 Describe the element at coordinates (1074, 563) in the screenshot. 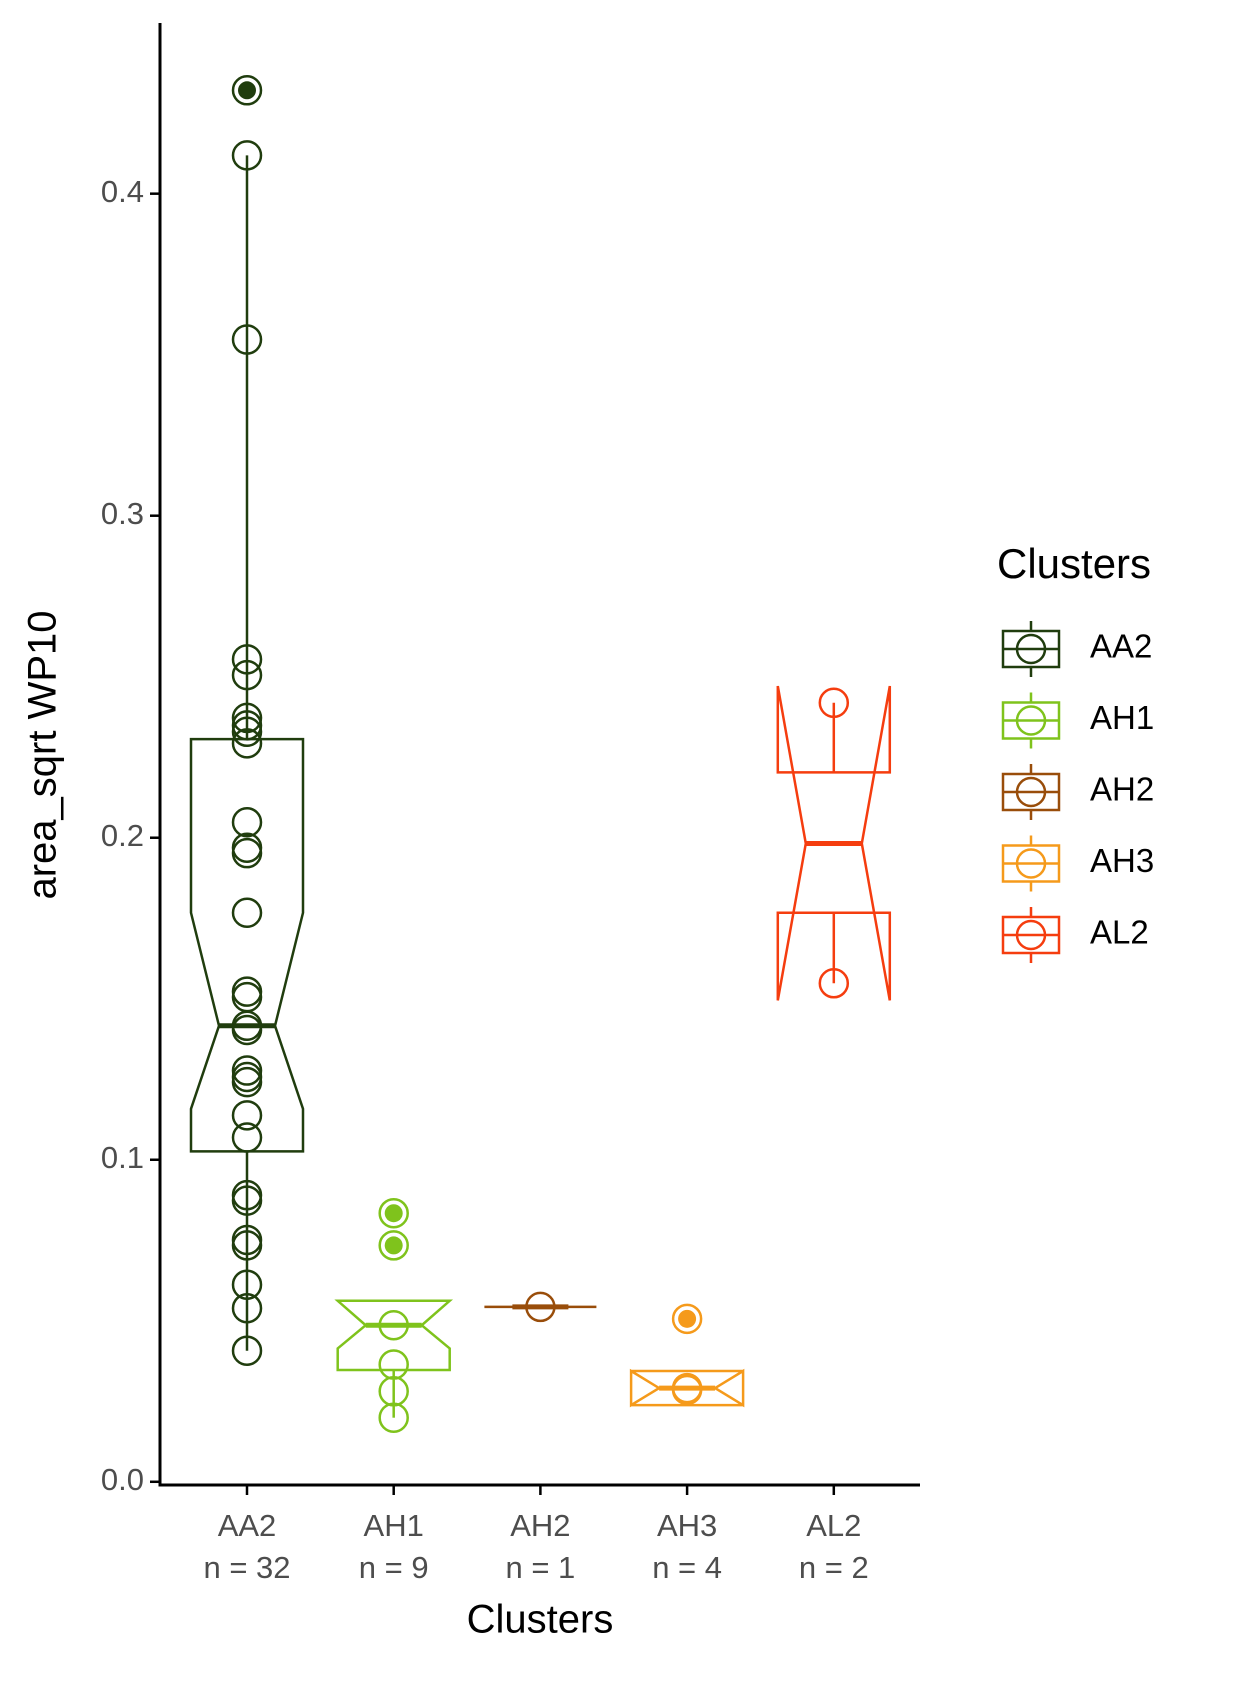

I see `legend-title: Clusters` at that location.